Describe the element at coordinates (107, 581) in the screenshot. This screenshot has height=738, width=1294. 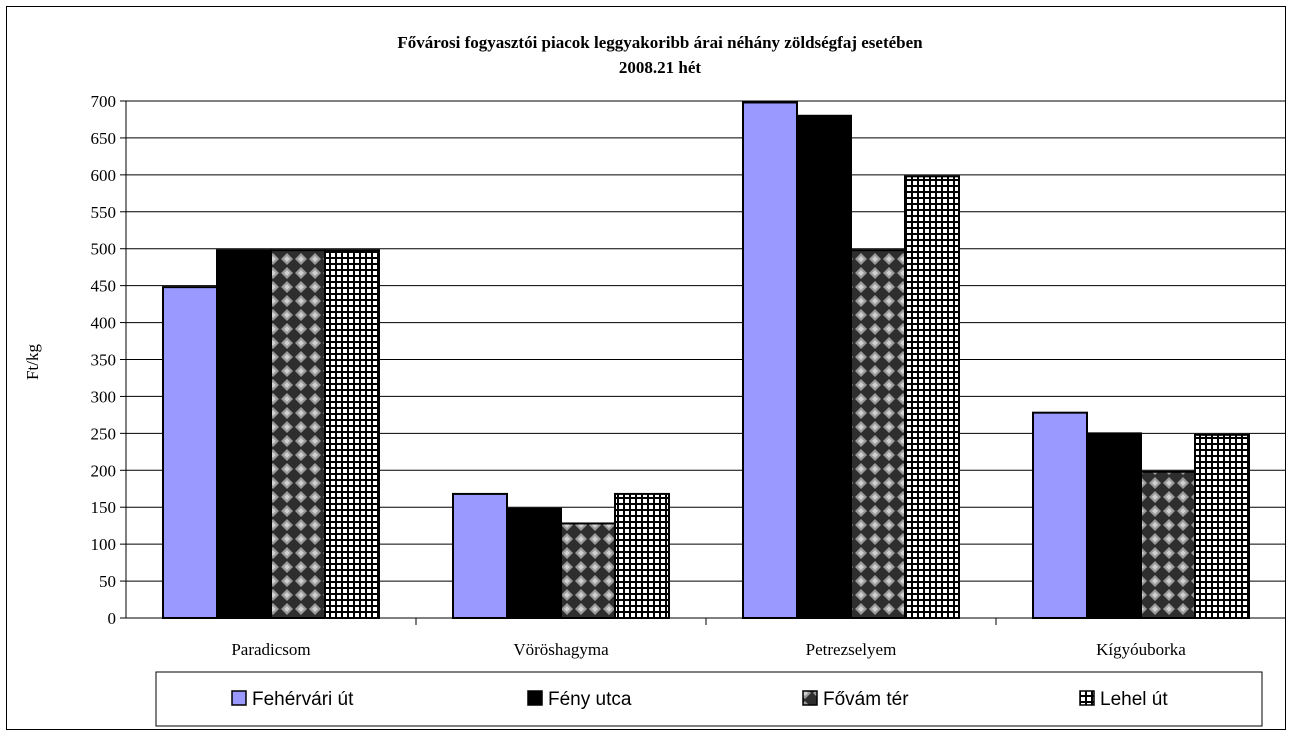
I see `y-tick-label: 50` at that location.